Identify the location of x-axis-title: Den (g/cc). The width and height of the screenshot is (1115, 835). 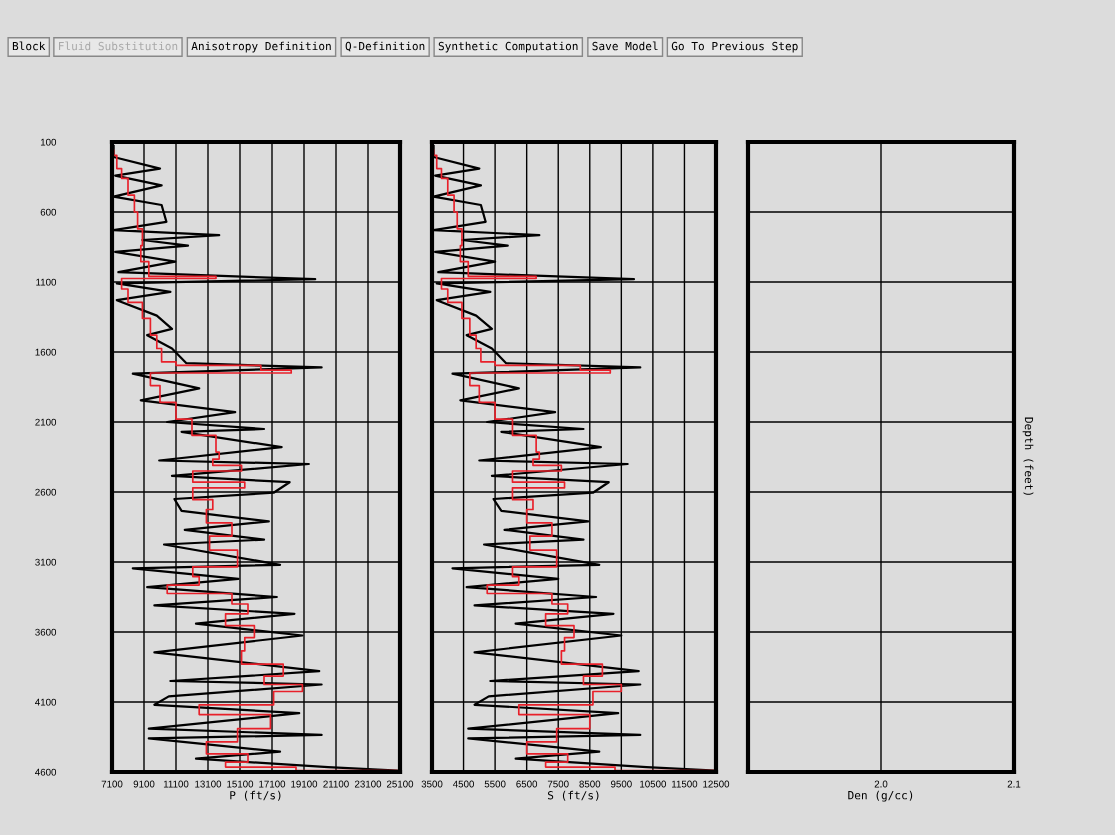
(880, 796).